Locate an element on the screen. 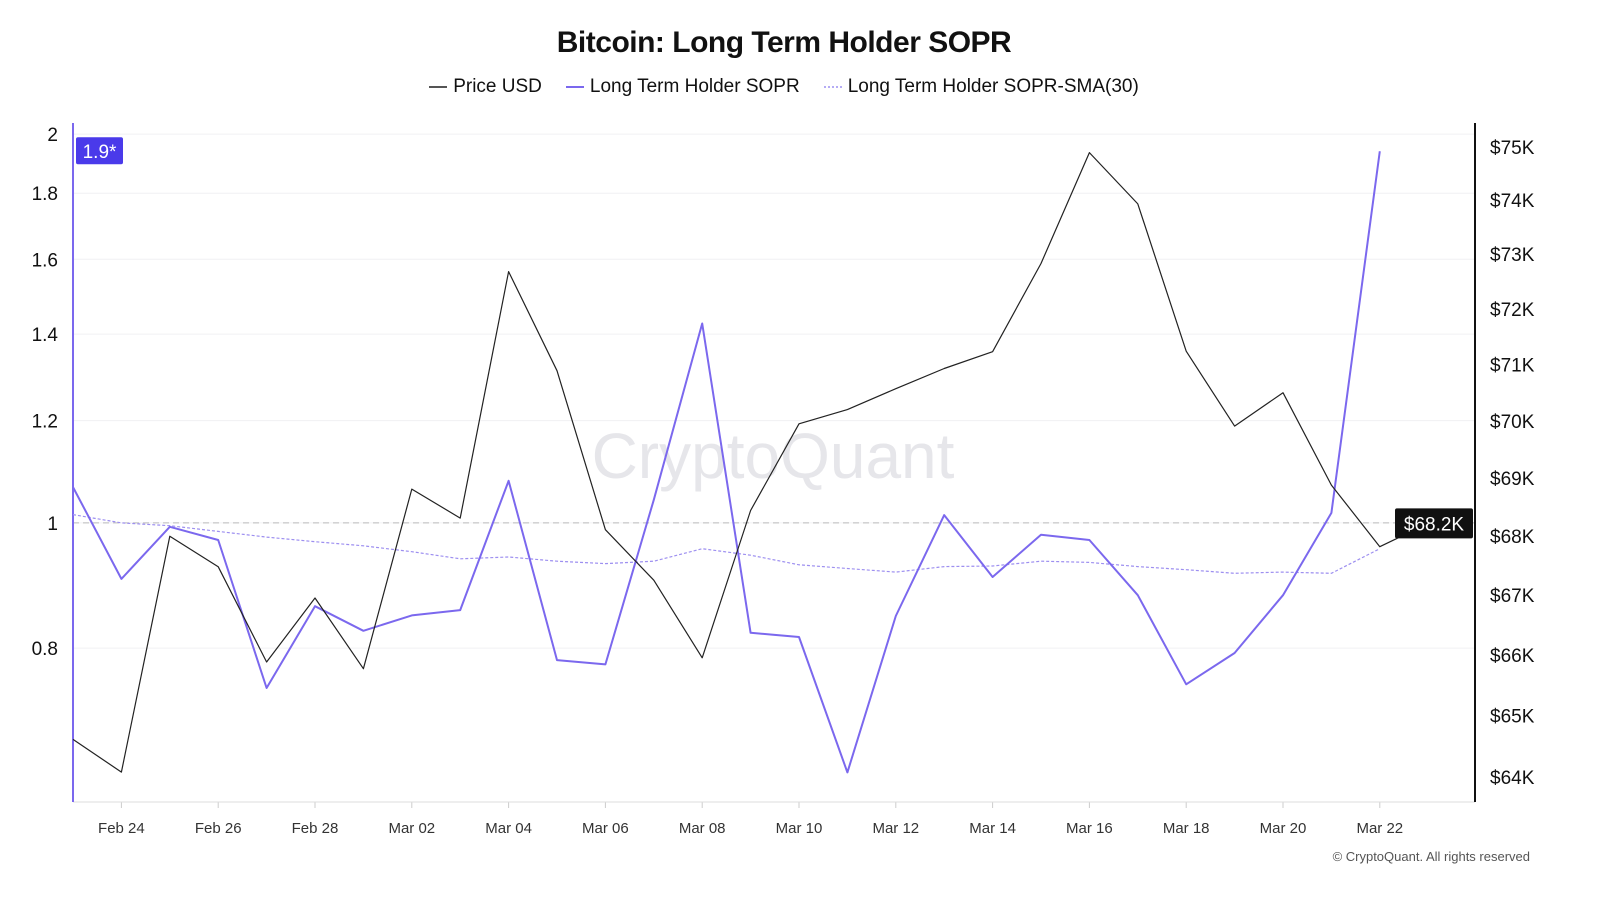 The width and height of the screenshot is (1600, 900). legend-label: Price USD is located at coordinates (497, 86).